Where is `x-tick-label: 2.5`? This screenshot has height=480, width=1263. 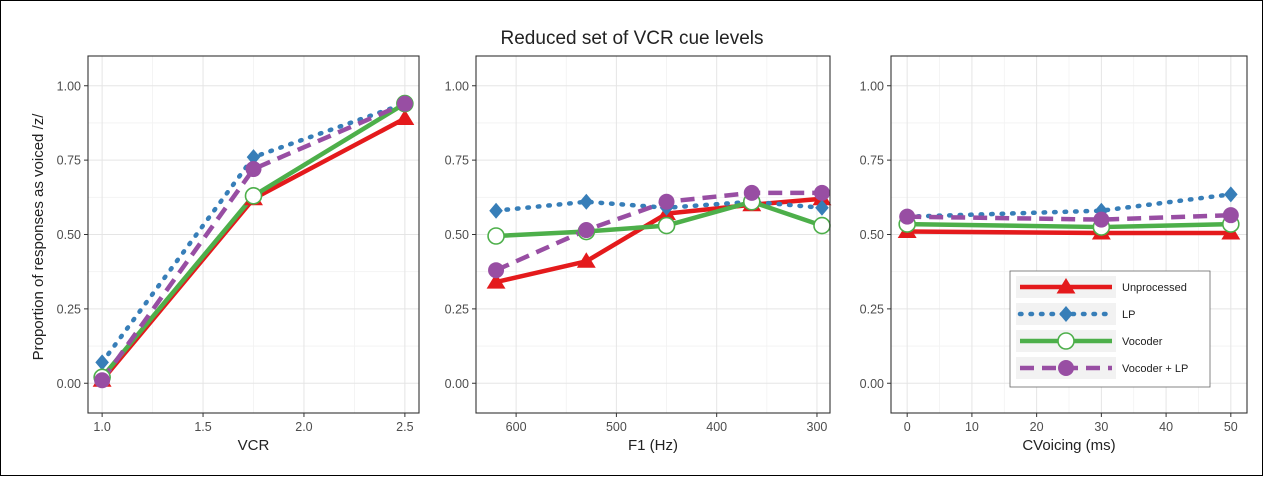
x-tick-label: 2.5 is located at coordinates (404, 427).